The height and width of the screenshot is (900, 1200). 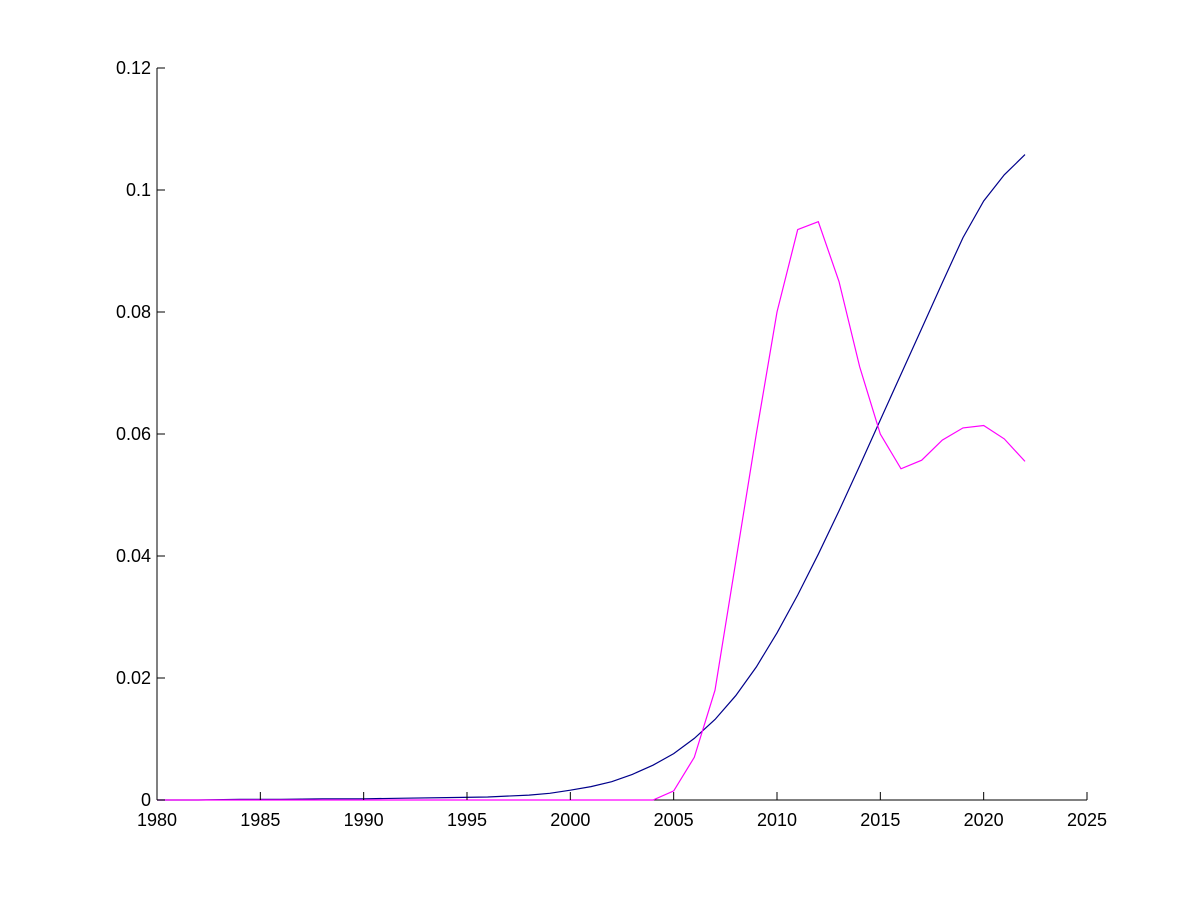 I want to click on x-tick-label: 2005, so click(x=674, y=820).